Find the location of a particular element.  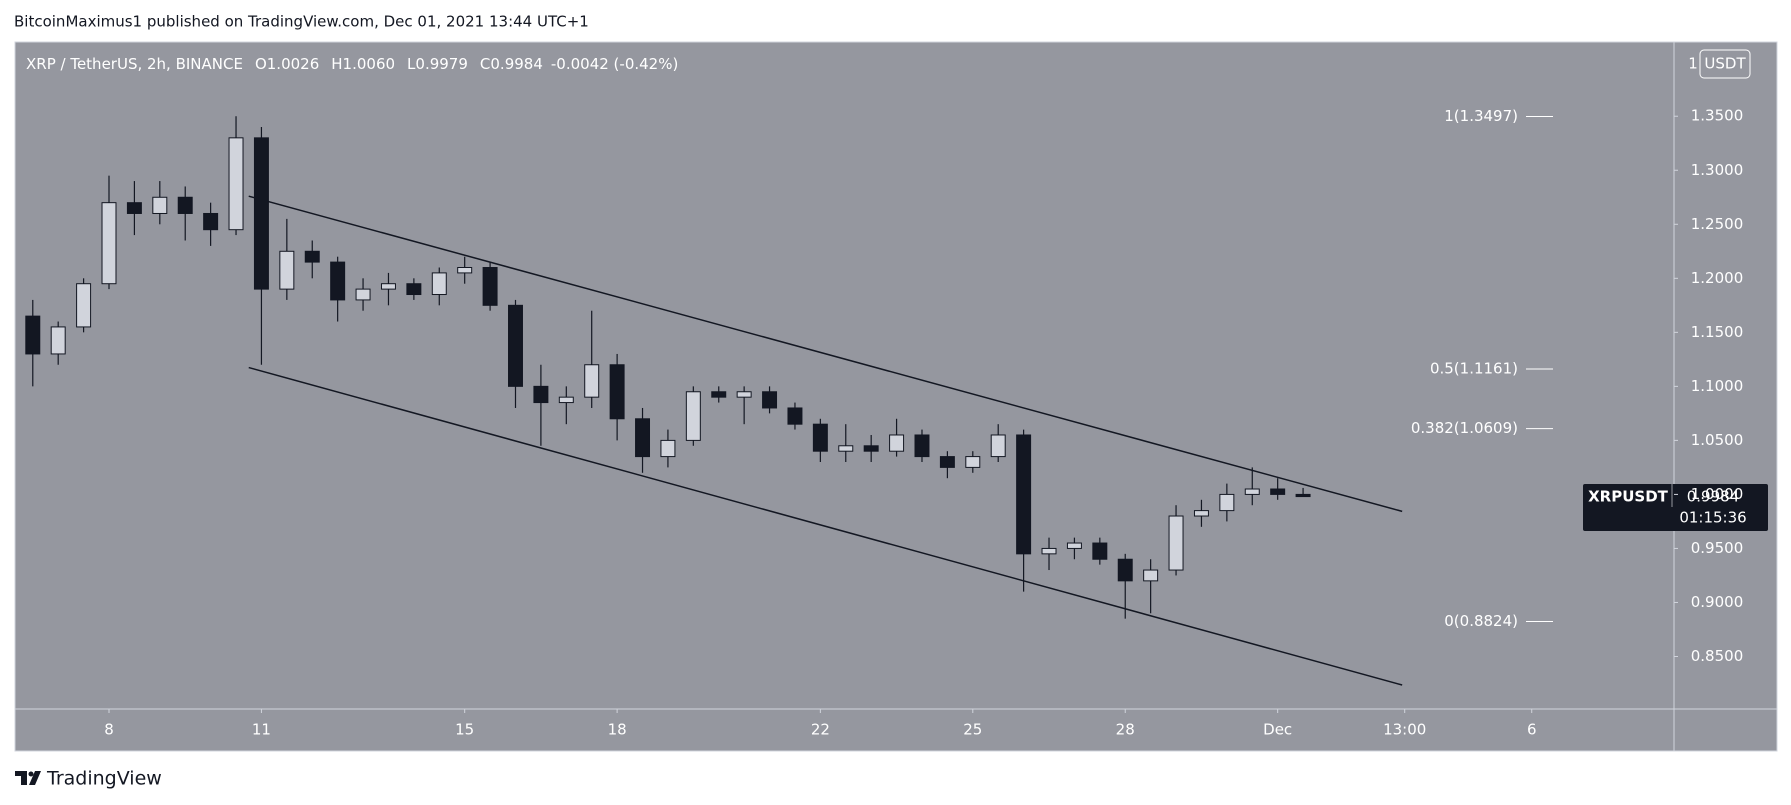

y-tick-label: 1.1500 is located at coordinates (1717, 332).